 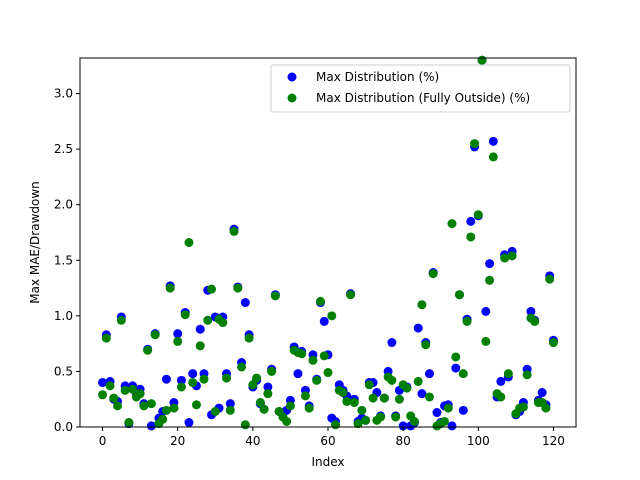 What do you see at coordinates (63, 149) in the screenshot?
I see `y-tick-label: 2.5` at bounding box center [63, 149].